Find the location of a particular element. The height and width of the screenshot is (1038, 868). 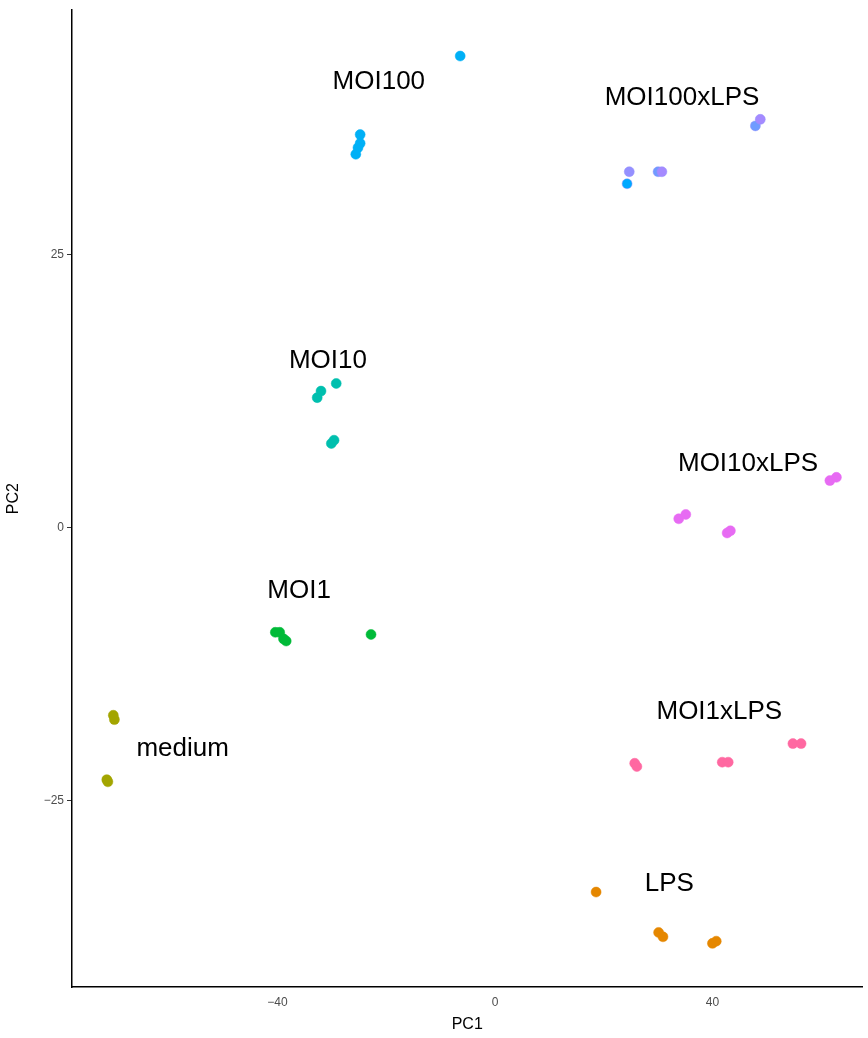

y-tick-label: 25 is located at coordinates (57, 253).